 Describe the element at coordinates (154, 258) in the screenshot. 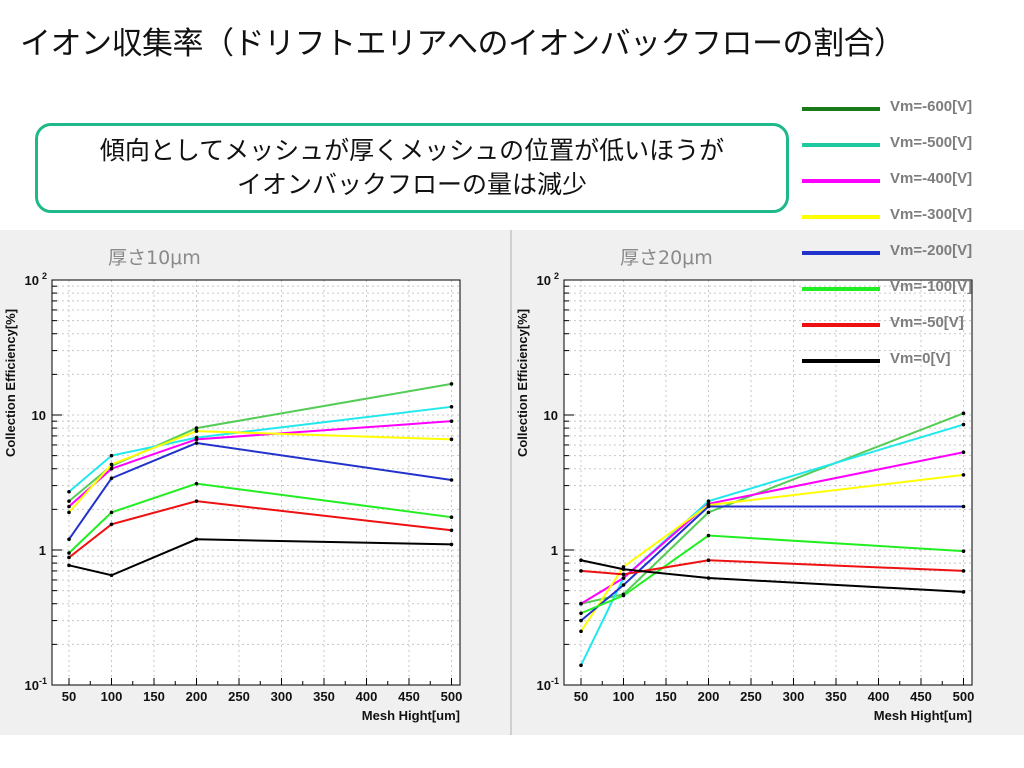

I see `left-chart-title: 厚さ10μm` at that location.